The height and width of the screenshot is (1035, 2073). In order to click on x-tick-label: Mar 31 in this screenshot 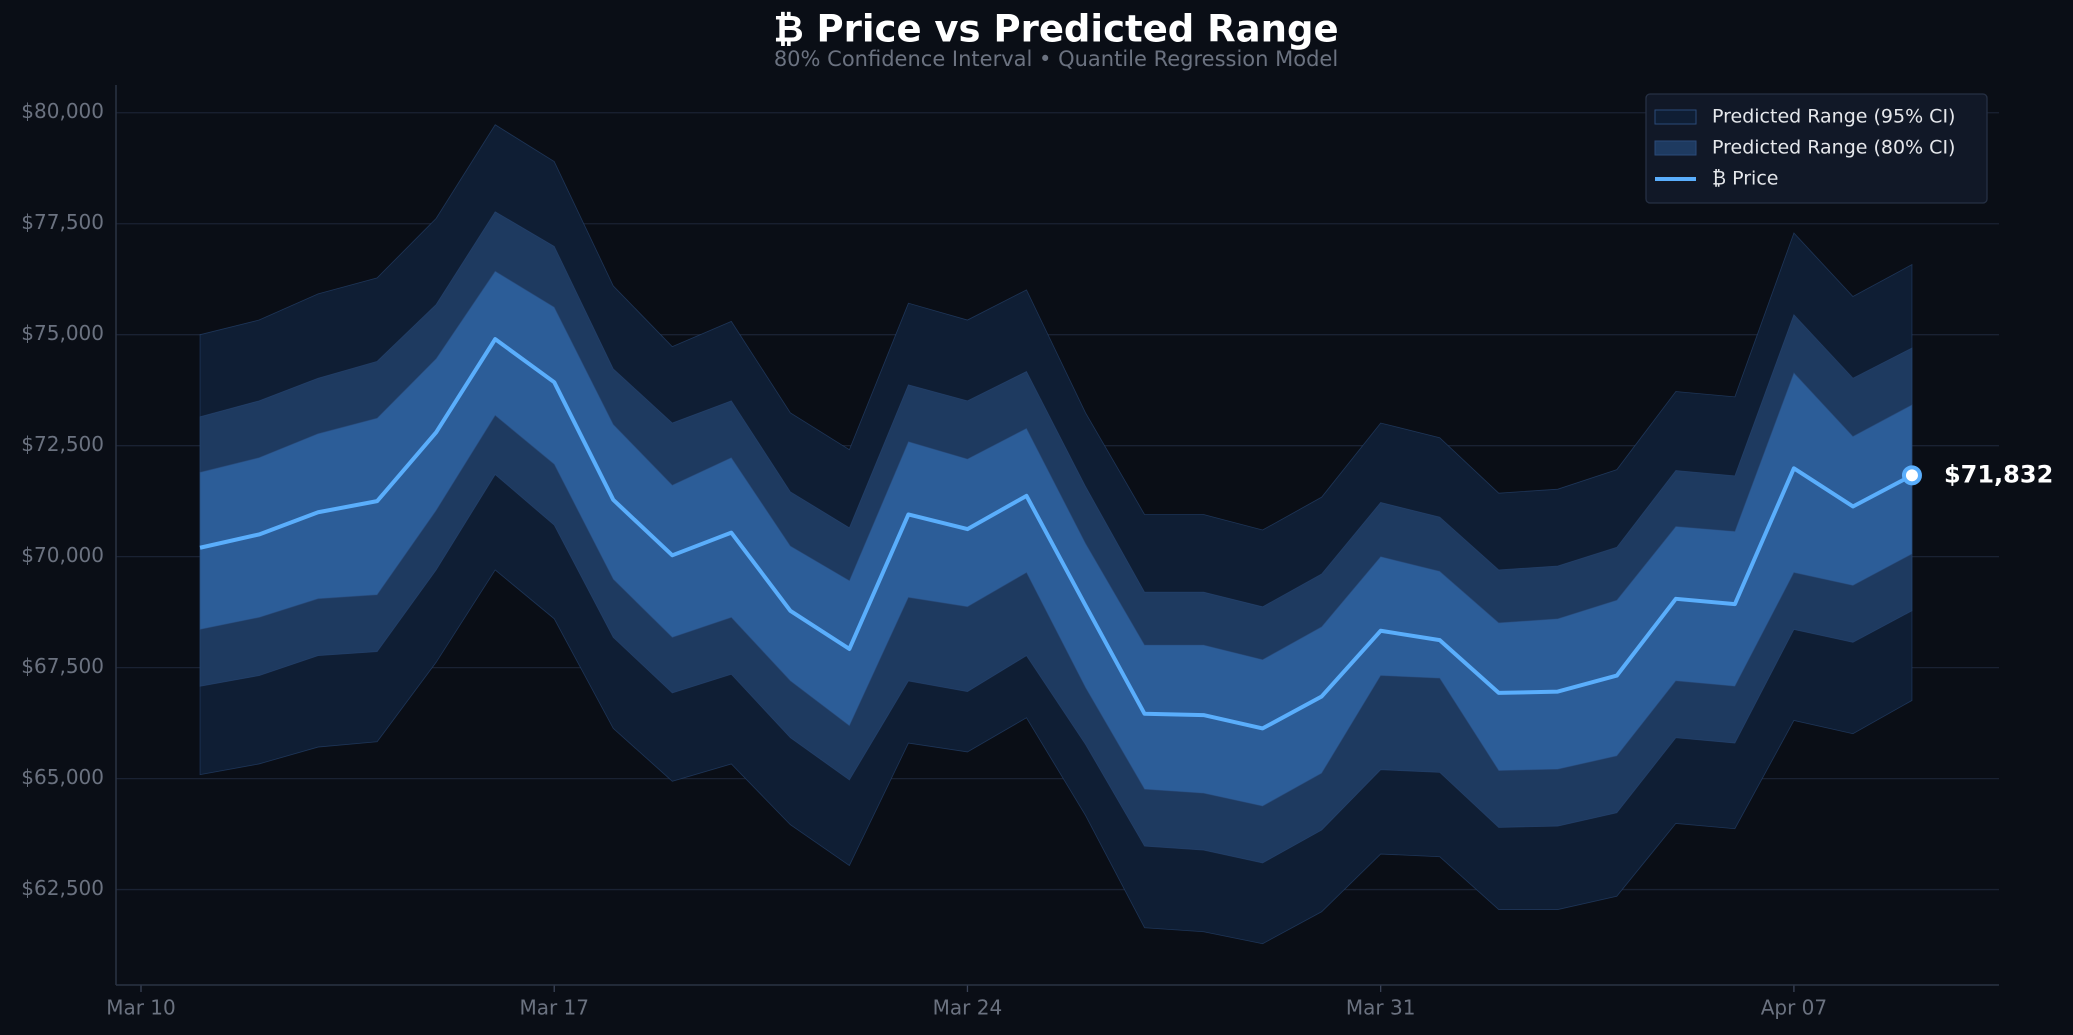, I will do `click(1381, 1008)`.